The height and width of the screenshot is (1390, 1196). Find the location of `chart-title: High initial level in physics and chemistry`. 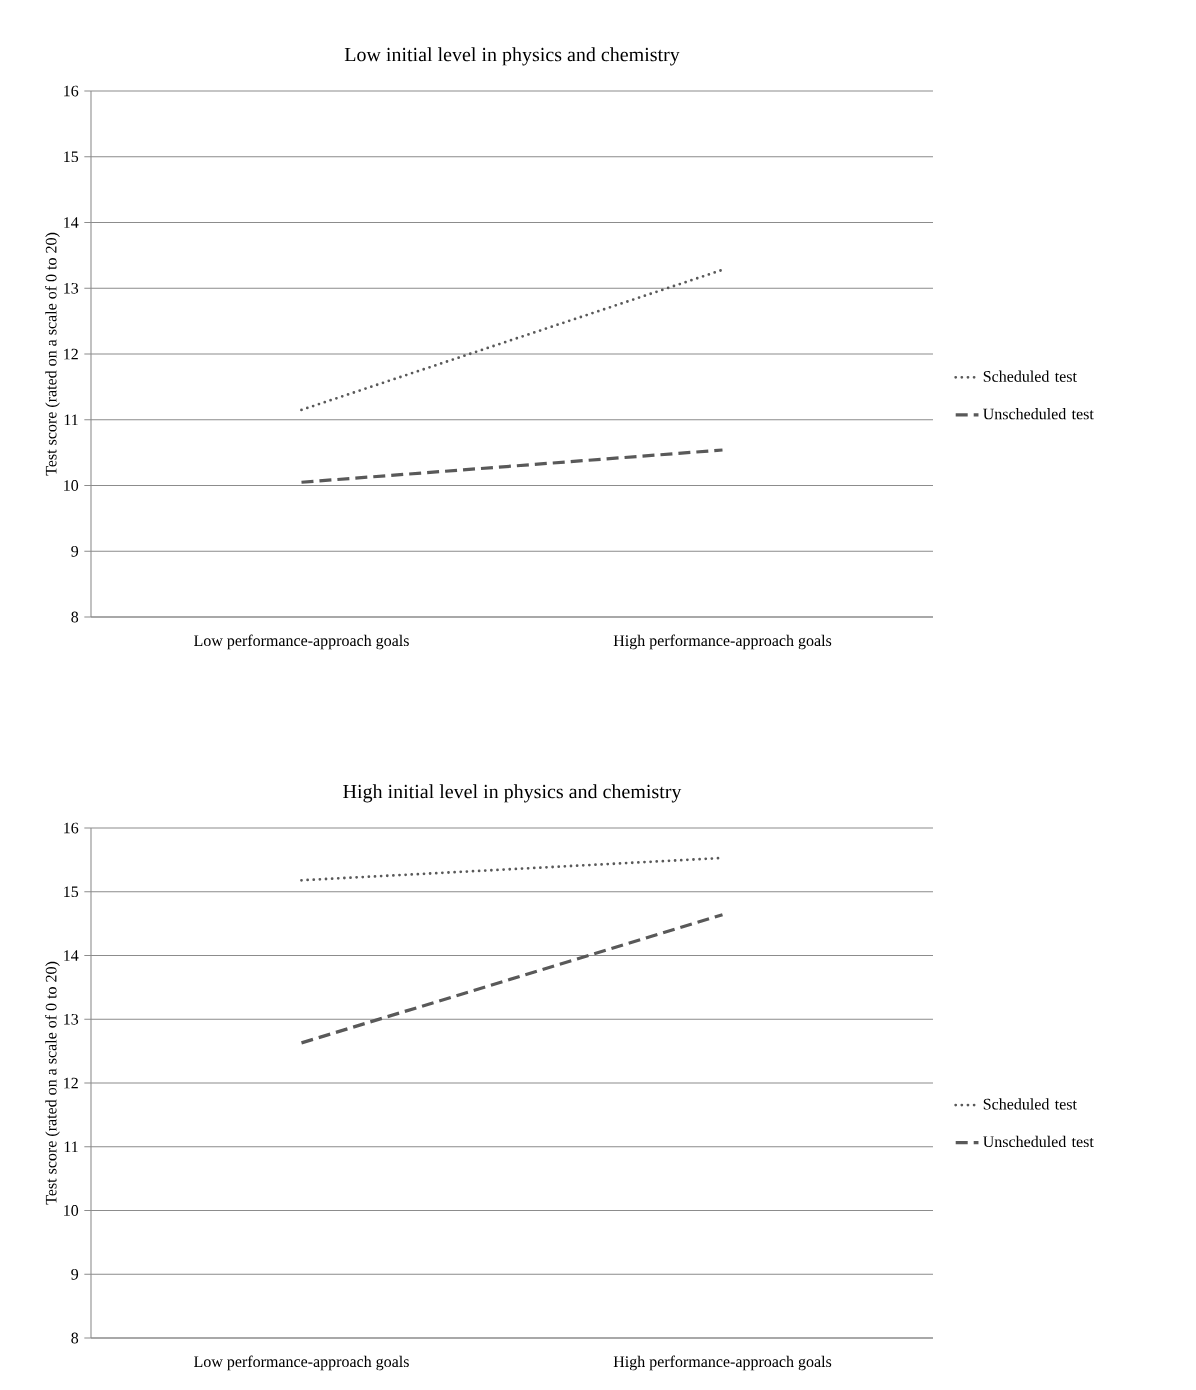

chart-title: High initial level in physics and chemistry is located at coordinates (512, 793).